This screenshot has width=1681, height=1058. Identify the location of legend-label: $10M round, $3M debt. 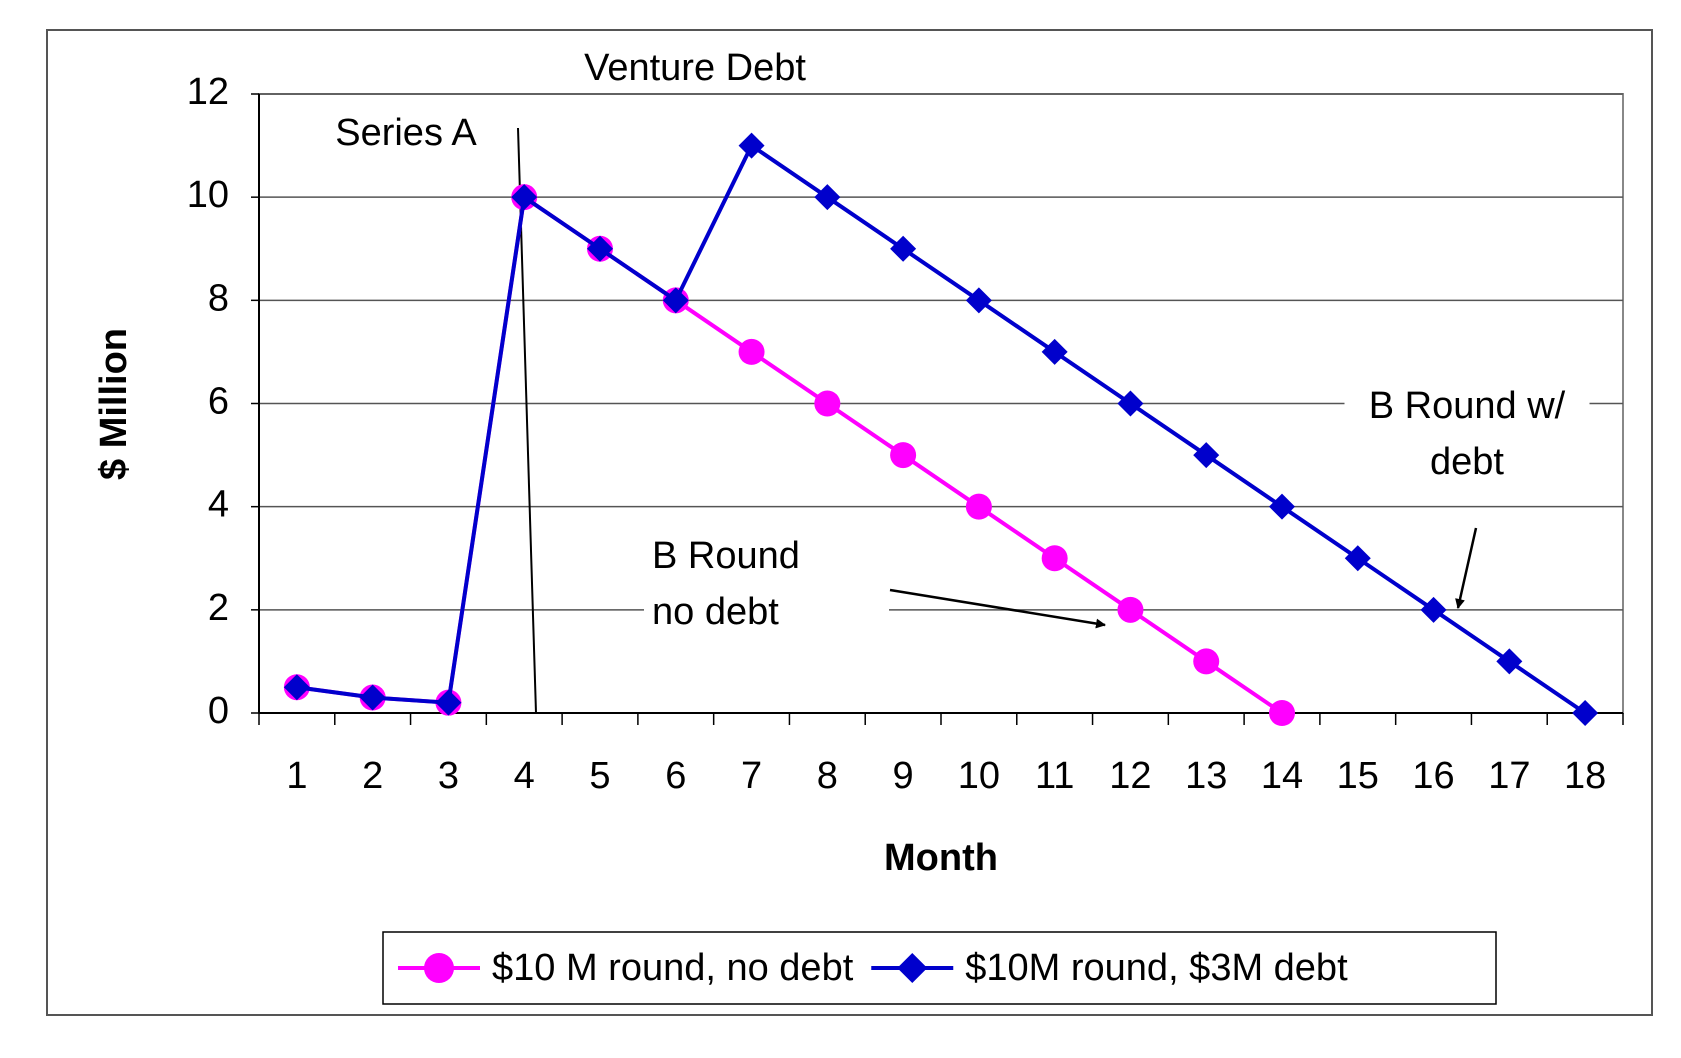
(1156, 968).